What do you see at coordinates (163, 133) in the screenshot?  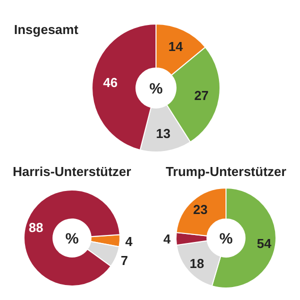 I see `data-label: 13` at bounding box center [163, 133].